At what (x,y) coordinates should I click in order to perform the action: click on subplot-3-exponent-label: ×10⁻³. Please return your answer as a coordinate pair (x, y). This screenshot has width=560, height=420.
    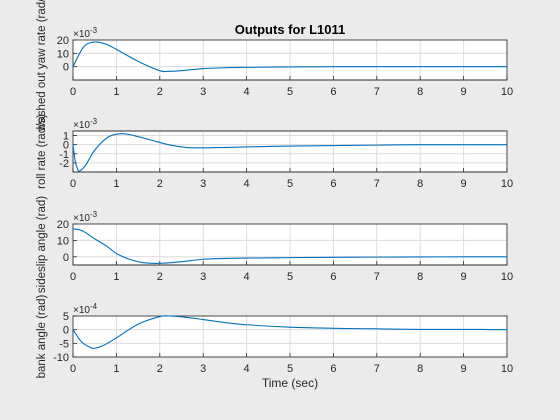
    Looking at the image, I should click on (85, 217).